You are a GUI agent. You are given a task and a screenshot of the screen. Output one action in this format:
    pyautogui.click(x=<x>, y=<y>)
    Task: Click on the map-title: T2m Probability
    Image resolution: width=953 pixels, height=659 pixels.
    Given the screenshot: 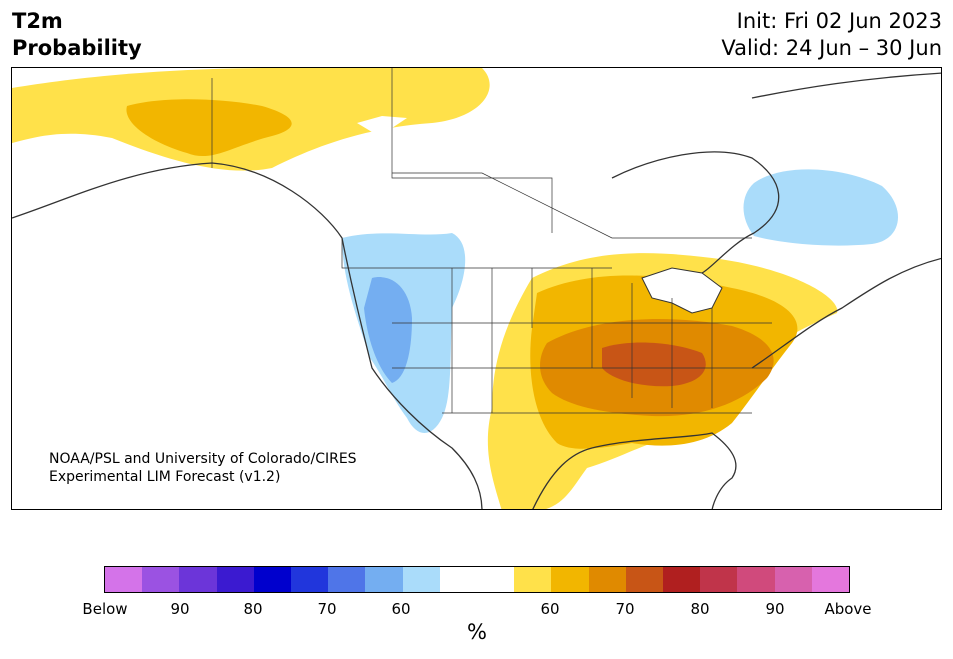 What is the action you would take?
    pyautogui.click(x=77, y=35)
    